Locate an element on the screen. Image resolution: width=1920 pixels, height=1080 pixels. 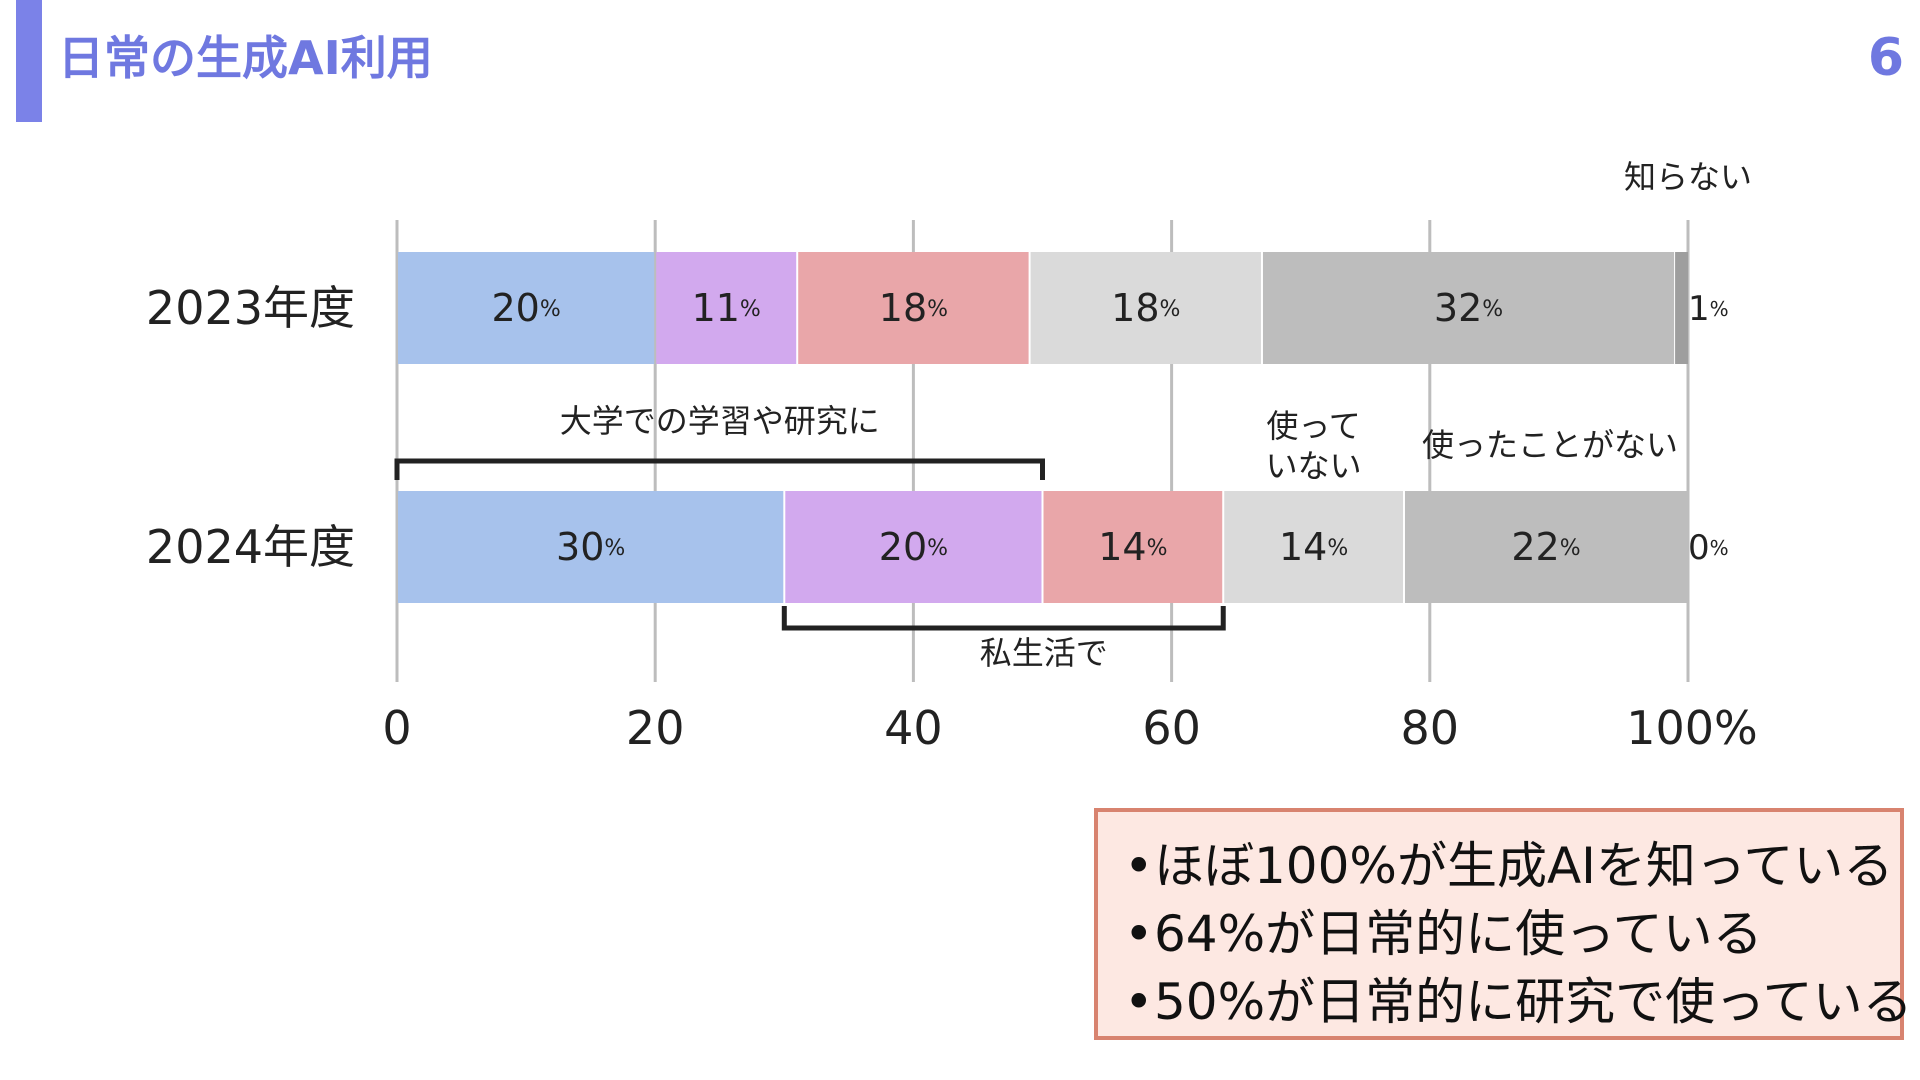
summary-item-text: ほぼ100%が生成AIを知っている is located at coordinates (1524, 866).